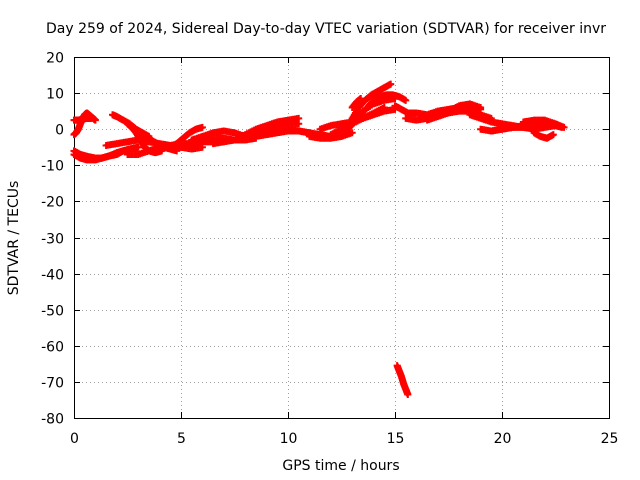 Image resolution: width=640 pixels, height=480 pixels. I want to click on series-t21, so click(377, 112).